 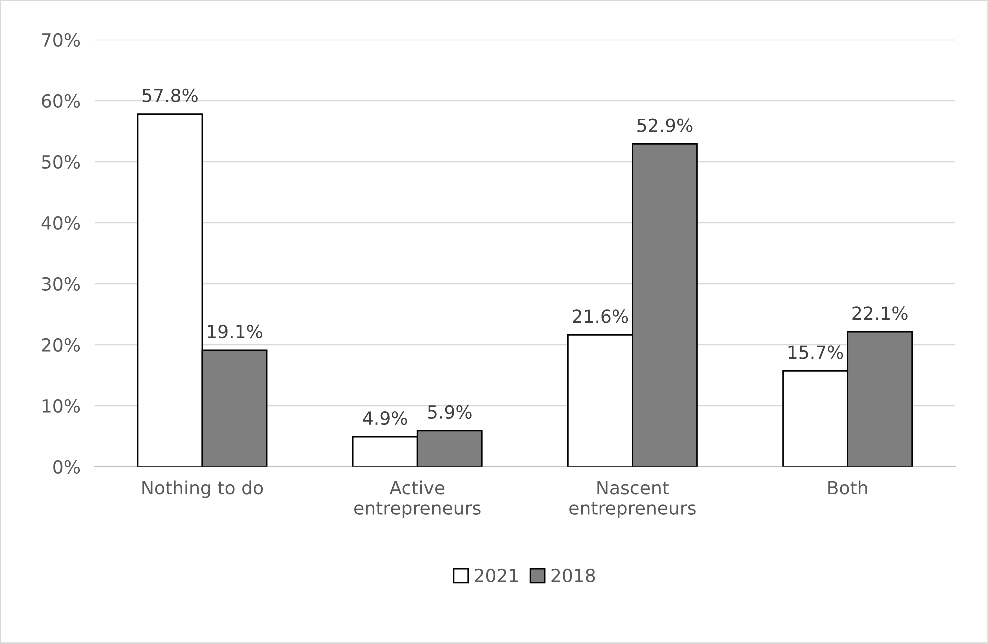 What do you see at coordinates (848, 487) in the screenshot?
I see `x-tick-label: Both` at bounding box center [848, 487].